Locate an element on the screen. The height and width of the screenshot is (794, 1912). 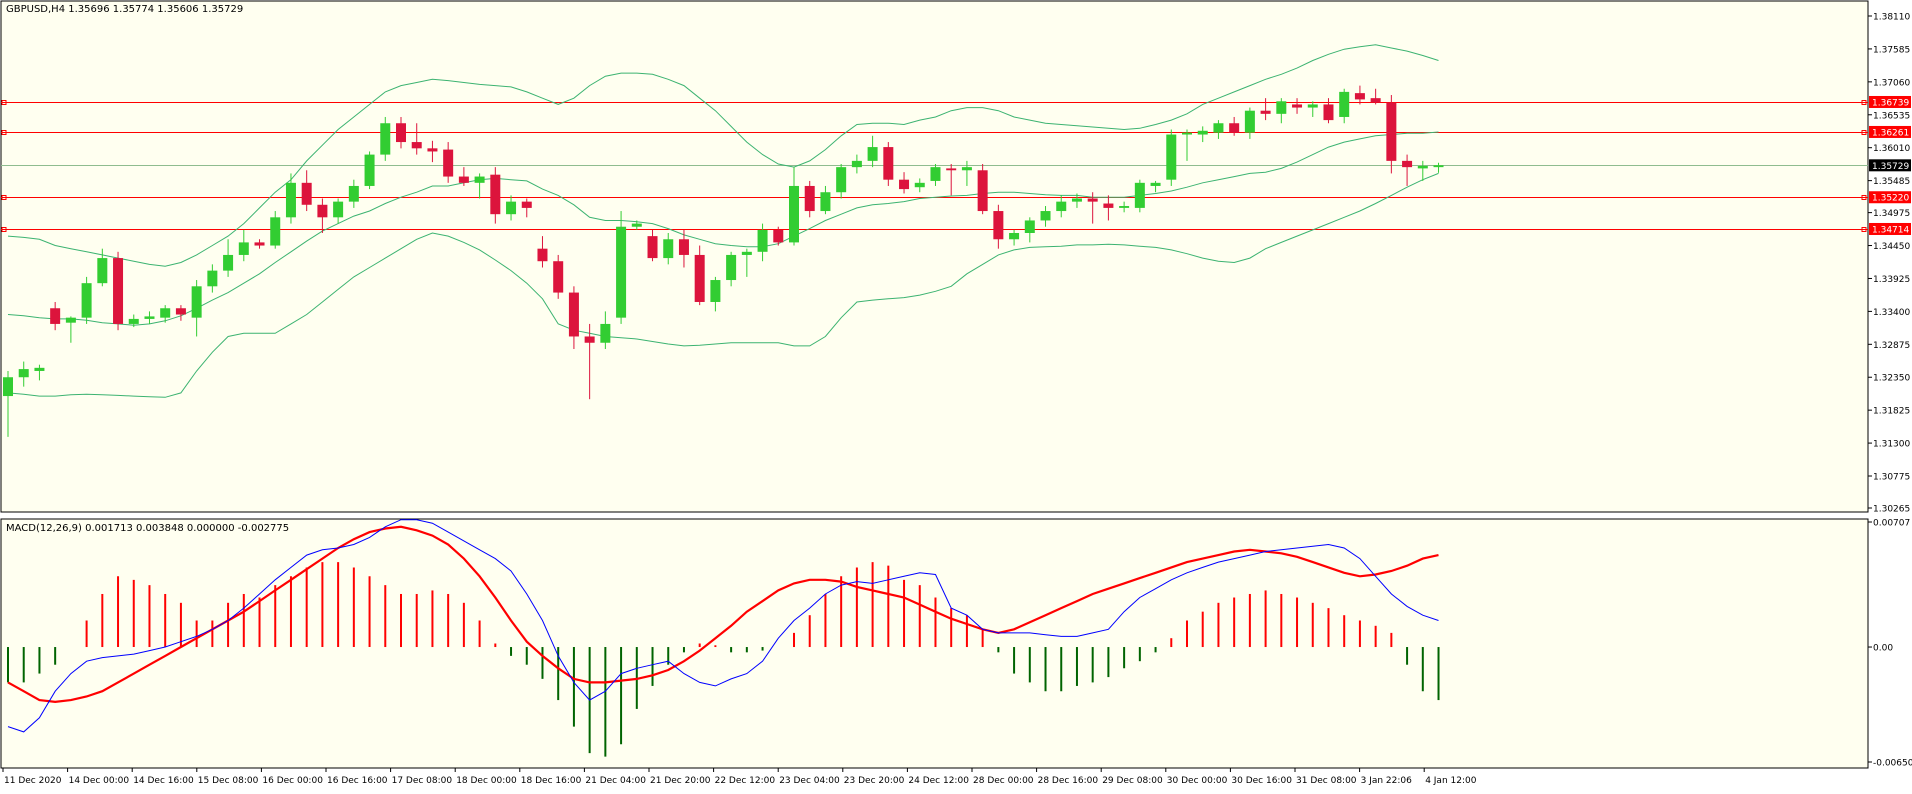
price-tick-label: 1.38110 is located at coordinates (1891, 18).